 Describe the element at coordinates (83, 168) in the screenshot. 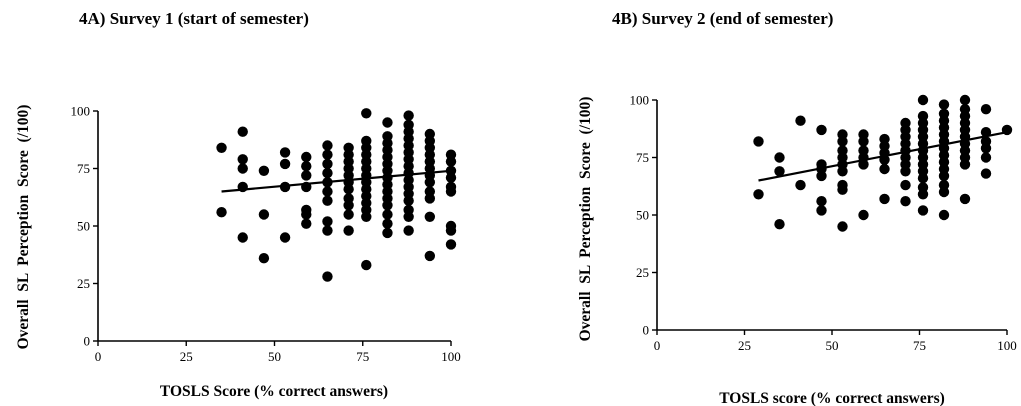

I see `y-tick-label: 75` at that location.